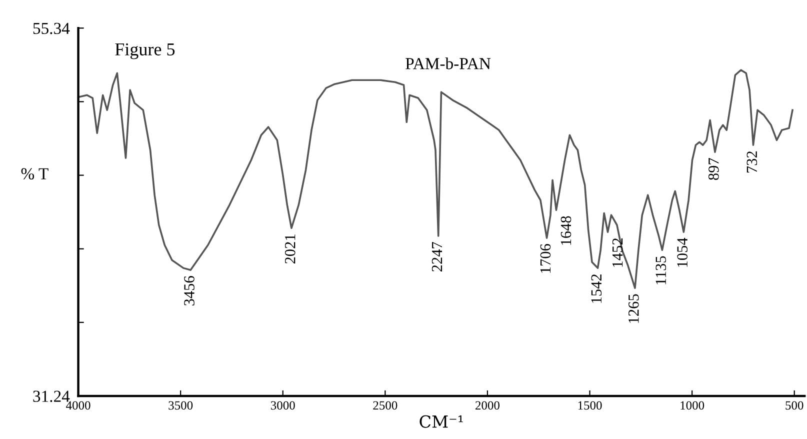  I want to click on x-tick-label: 3500, so click(180, 405).